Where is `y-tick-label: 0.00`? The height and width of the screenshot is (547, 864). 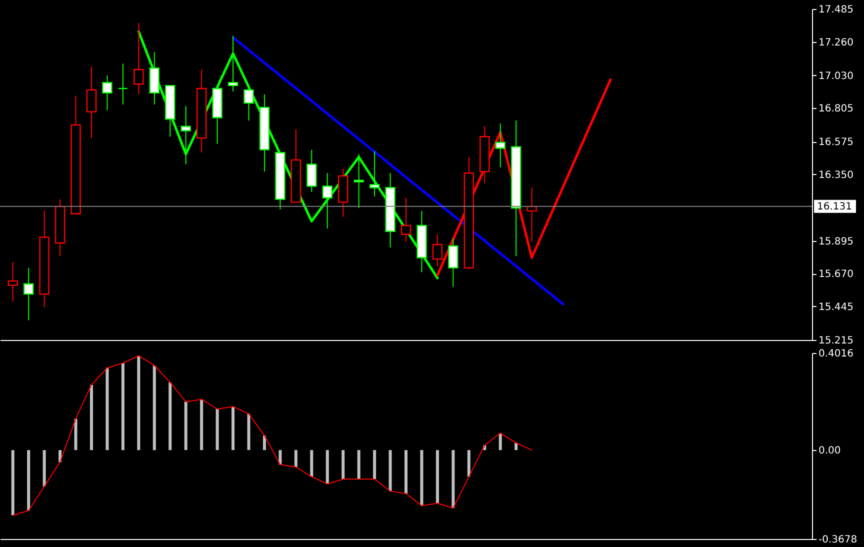
y-tick-label: 0.00 is located at coordinates (829, 451).